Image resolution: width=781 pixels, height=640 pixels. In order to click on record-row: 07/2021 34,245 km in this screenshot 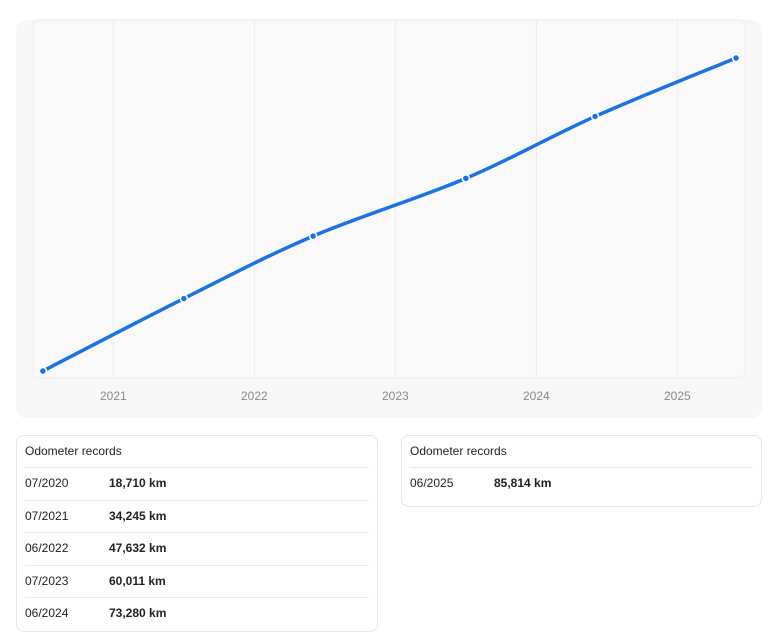, I will do `click(197, 517)`.